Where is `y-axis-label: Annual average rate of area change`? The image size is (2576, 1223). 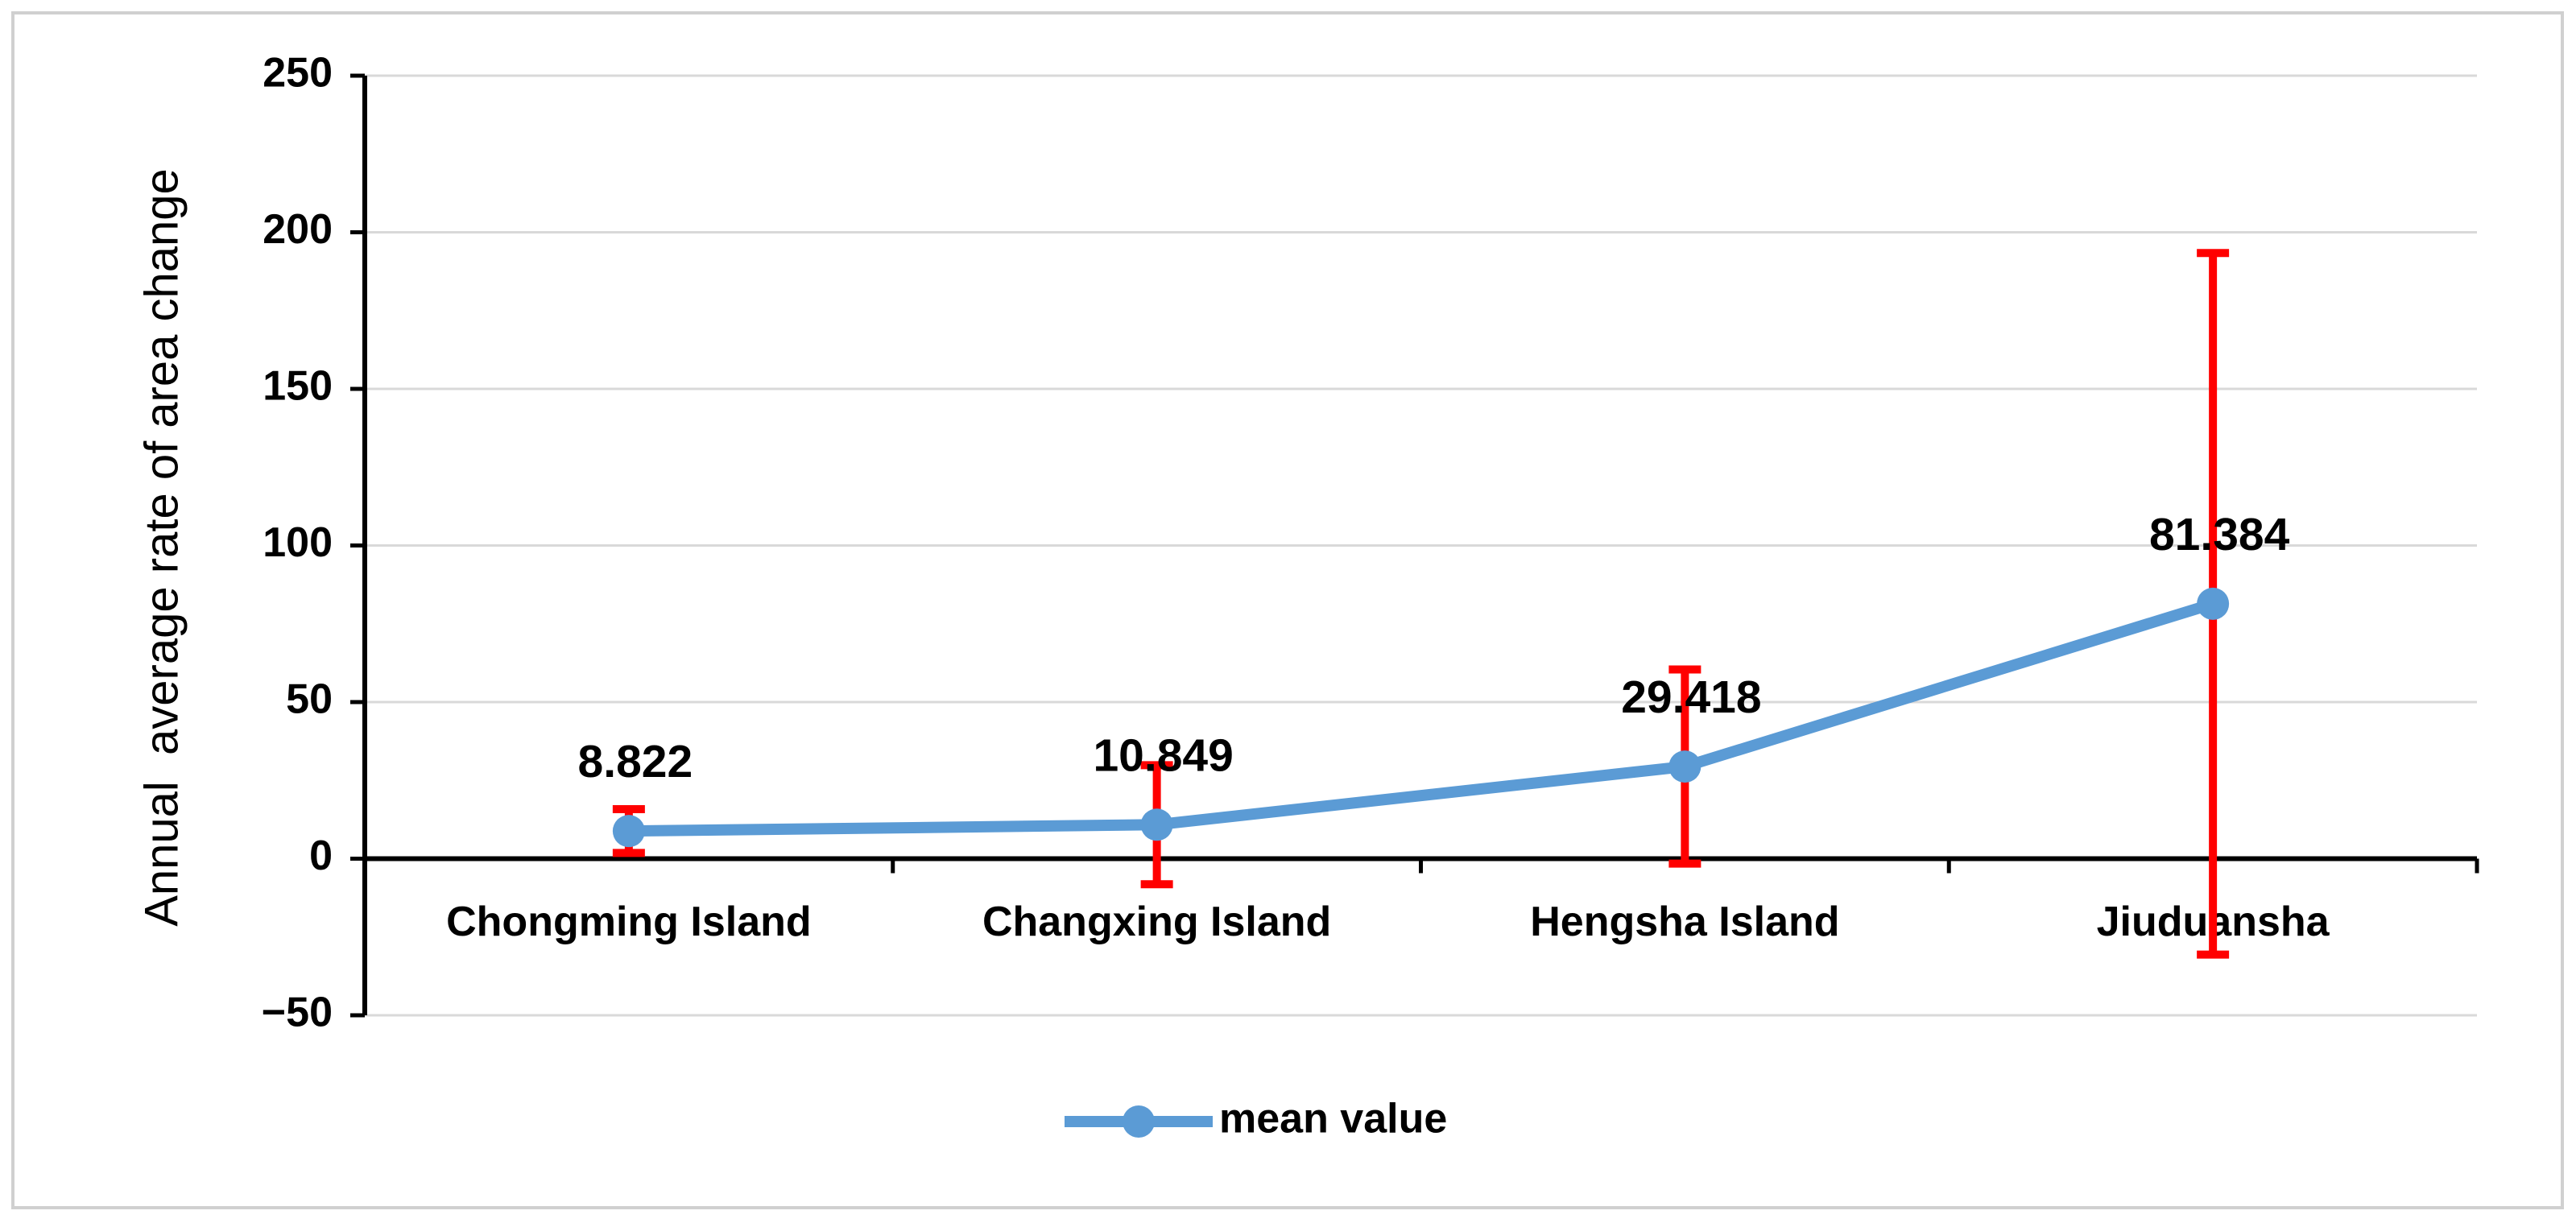
y-axis-label: Annual average rate of area change is located at coordinates (161, 547).